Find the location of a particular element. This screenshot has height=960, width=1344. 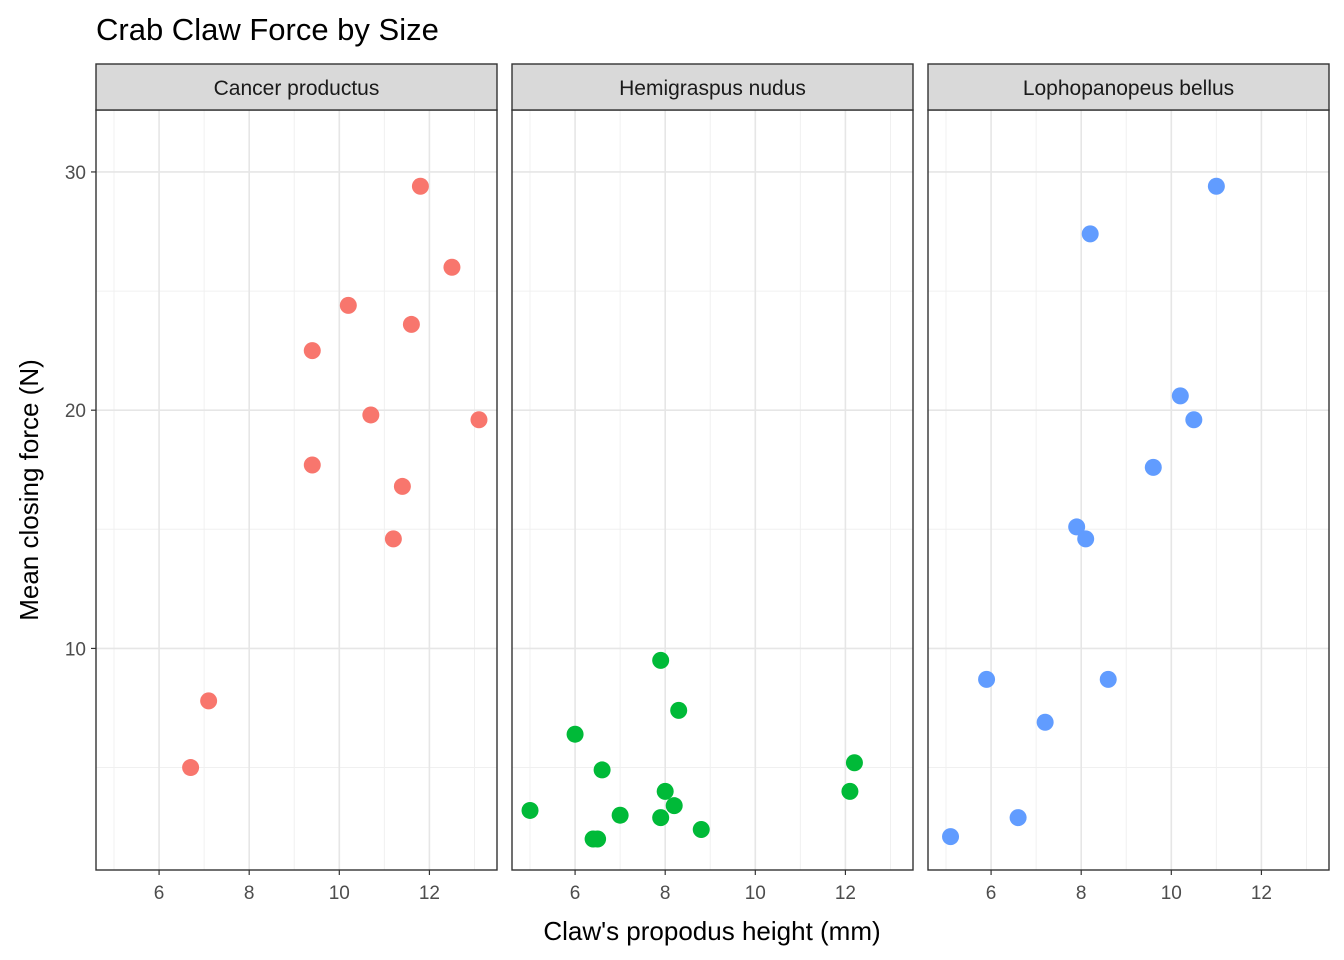

y-axis: 10 20 30 is located at coordinates (80, 411).